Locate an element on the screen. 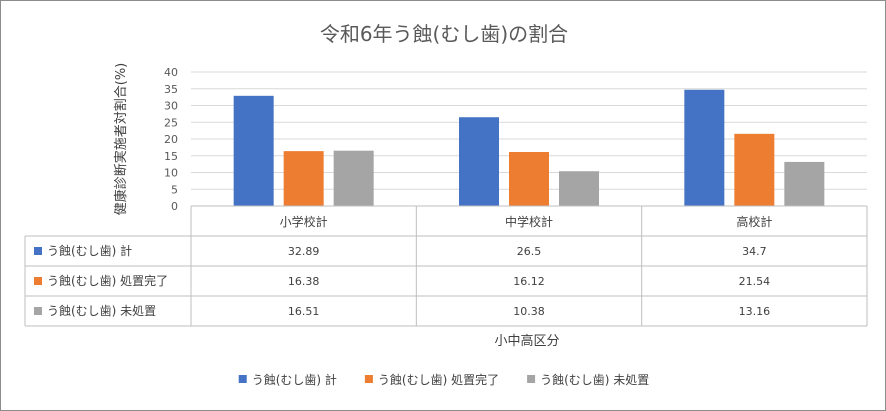 The width and height of the screenshot is (886, 411). y-tick-label: 5 is located at coordinates (174, 189).